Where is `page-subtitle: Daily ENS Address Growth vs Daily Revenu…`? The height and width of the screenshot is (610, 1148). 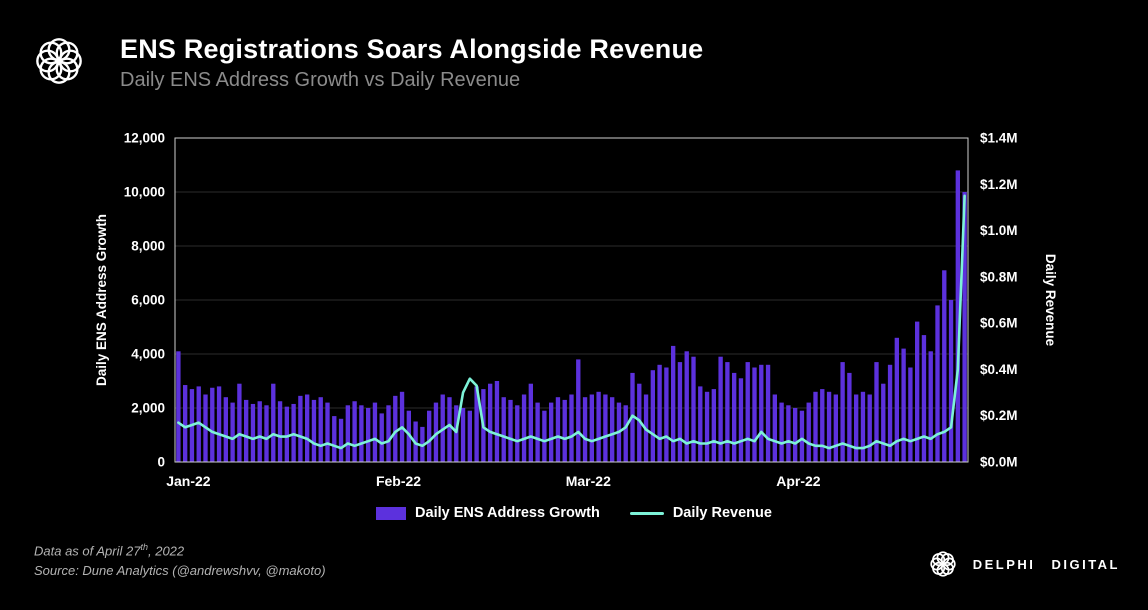 page-subtitle: Daily ENS Address Growth vs Daily Revenu… is located at coordinates (320, 80).